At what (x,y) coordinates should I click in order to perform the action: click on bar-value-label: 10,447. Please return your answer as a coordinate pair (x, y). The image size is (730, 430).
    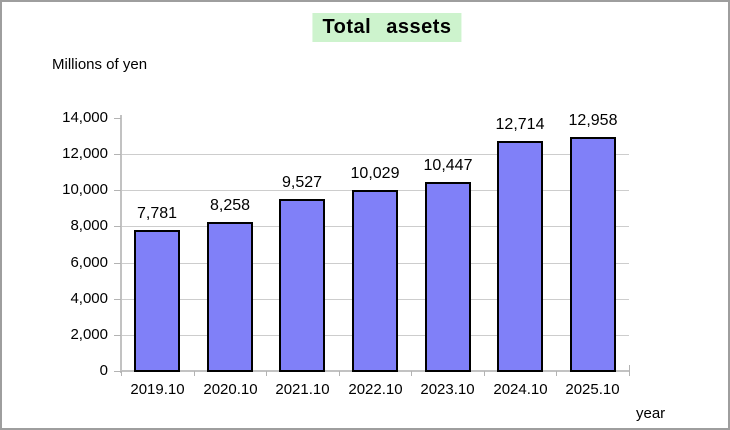
    Looking at the image, I should click on (448, 165).